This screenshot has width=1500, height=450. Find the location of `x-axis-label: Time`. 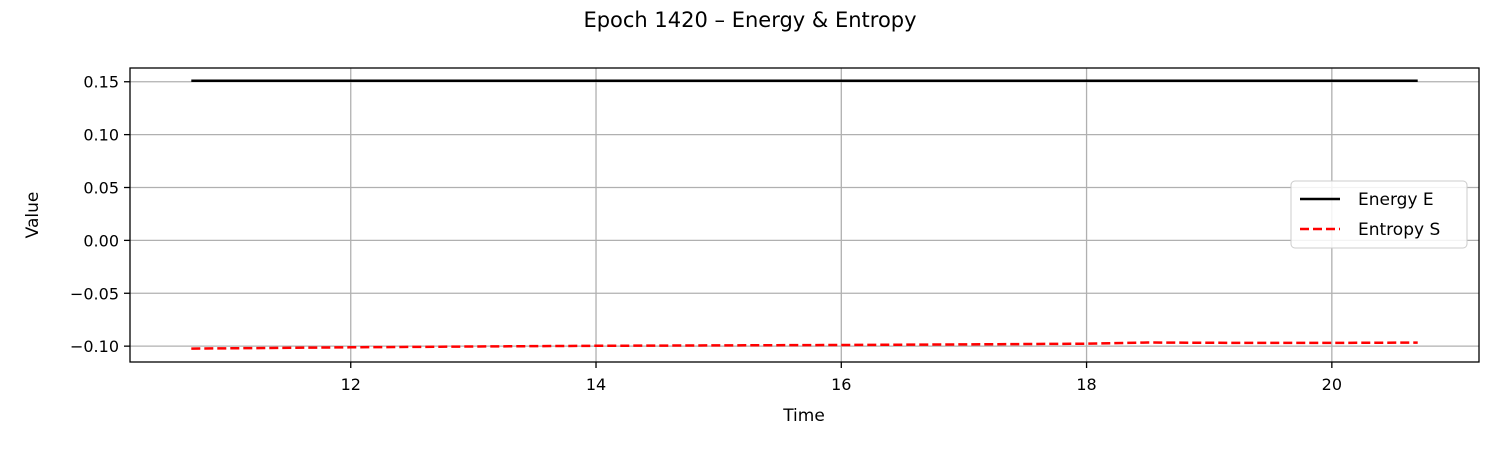

x-axis-label: Time is located at coordinates (803, 416).